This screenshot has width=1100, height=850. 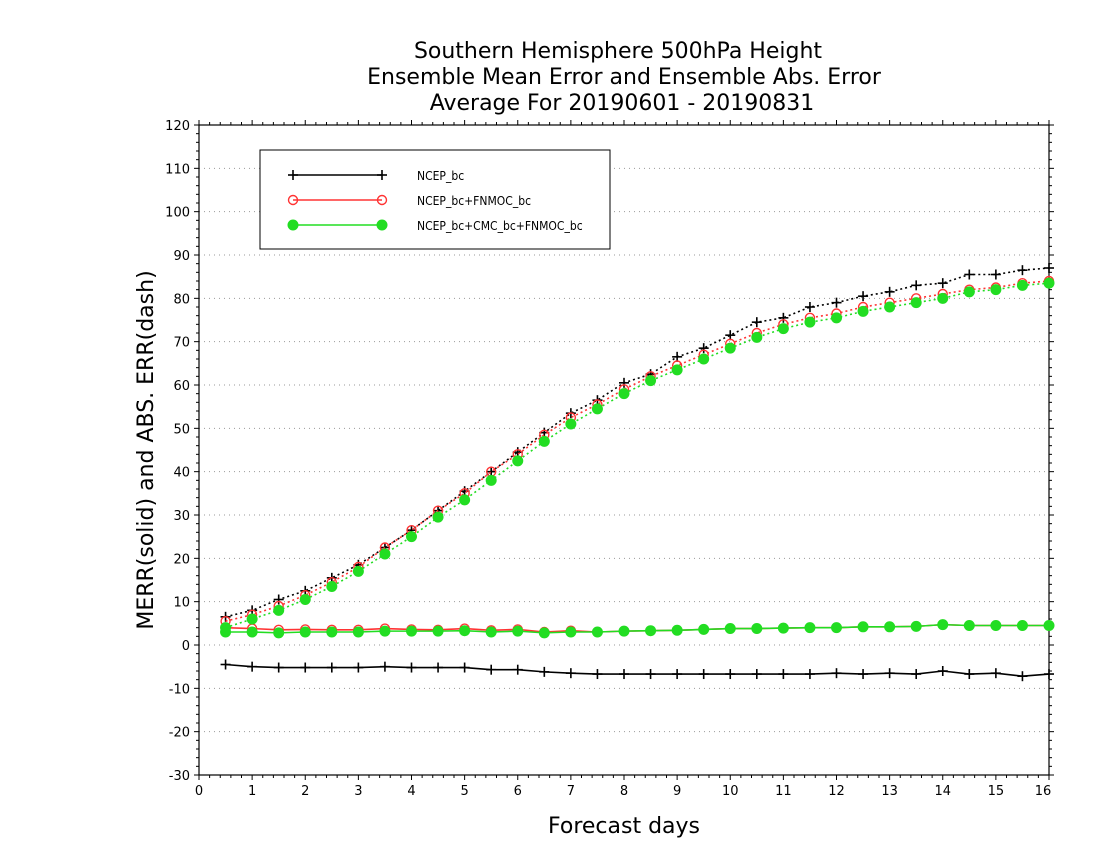 What do you see at coordinates (179, 776) in the screenshot?
I see `y-tick-label: -30` at bounding box center [179, 776].